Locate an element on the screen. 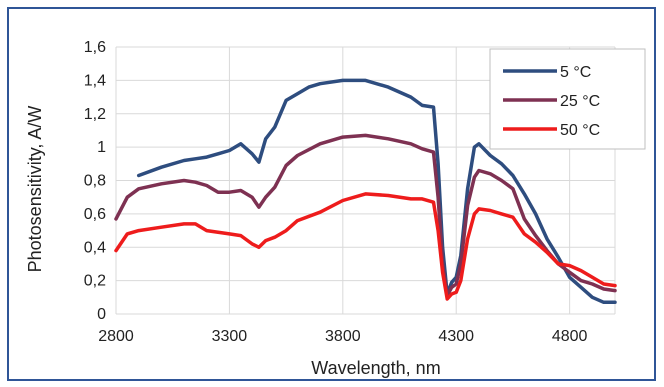 This screenshot has width=664, height=387. y-tick-label: 0,2 is located at coordinates (95, 281).